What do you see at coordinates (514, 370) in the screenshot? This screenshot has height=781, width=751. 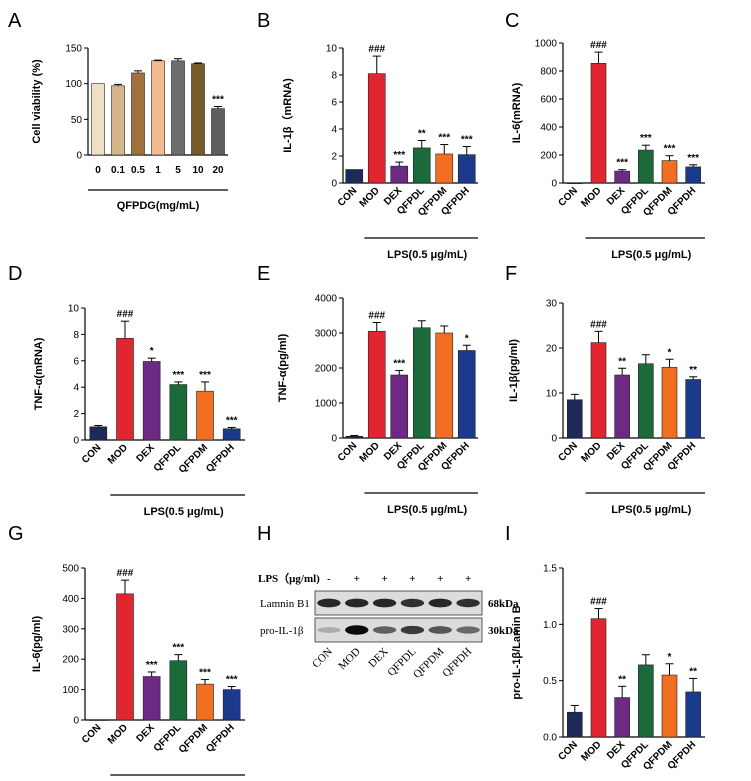 I see `panel-f-y-label: IL-1β(pg/ml)` at bounding box center [514, 370].